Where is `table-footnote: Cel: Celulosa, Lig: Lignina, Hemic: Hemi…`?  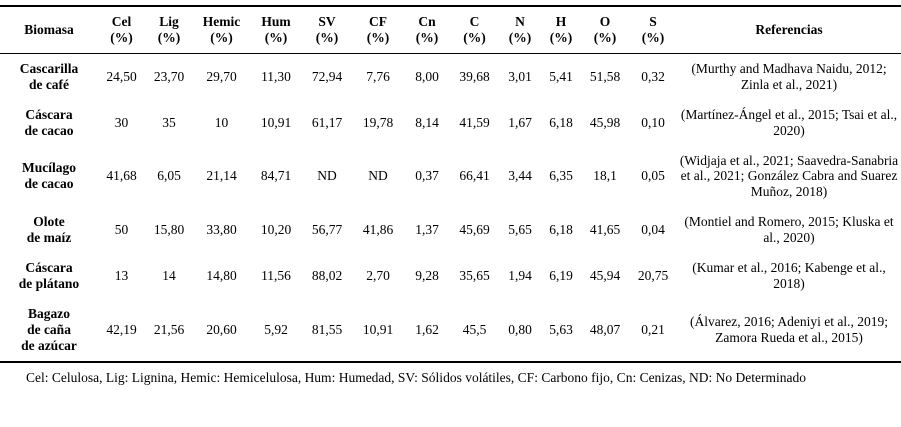
table-footnote: Cel: Celulosa, Lig: Lignina, Hemic: Hemi… is located at coordinates (416, 377).